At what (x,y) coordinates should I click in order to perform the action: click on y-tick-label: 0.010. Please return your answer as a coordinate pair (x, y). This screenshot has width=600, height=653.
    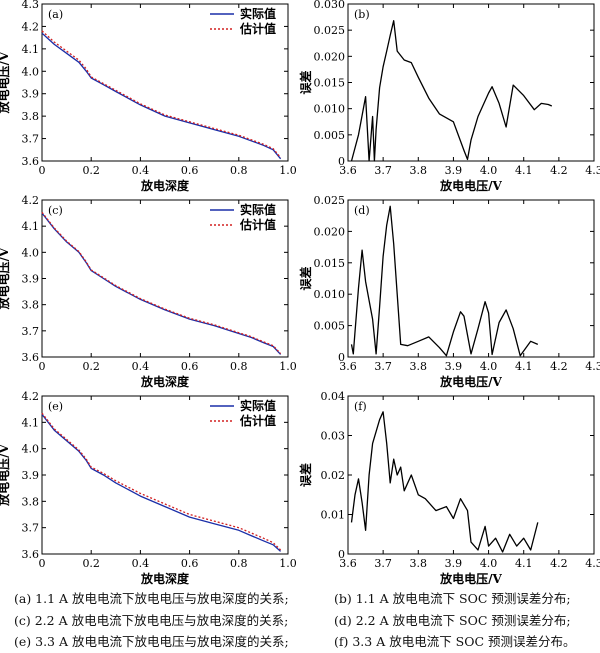
    Looking at the image, I should click on (330, 109).